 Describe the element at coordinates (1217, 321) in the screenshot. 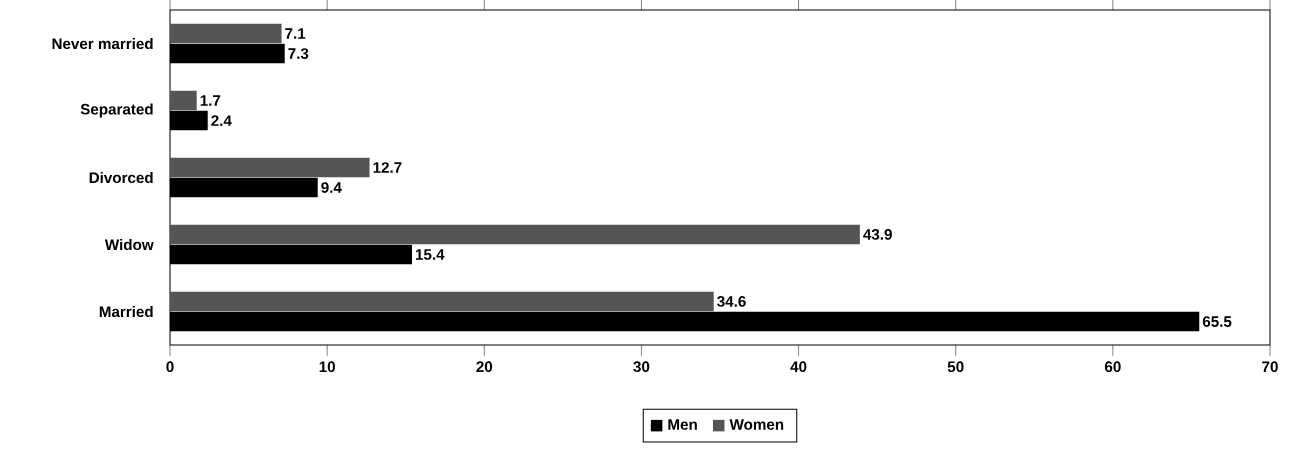

I see `data-label: 65.5` at that location.